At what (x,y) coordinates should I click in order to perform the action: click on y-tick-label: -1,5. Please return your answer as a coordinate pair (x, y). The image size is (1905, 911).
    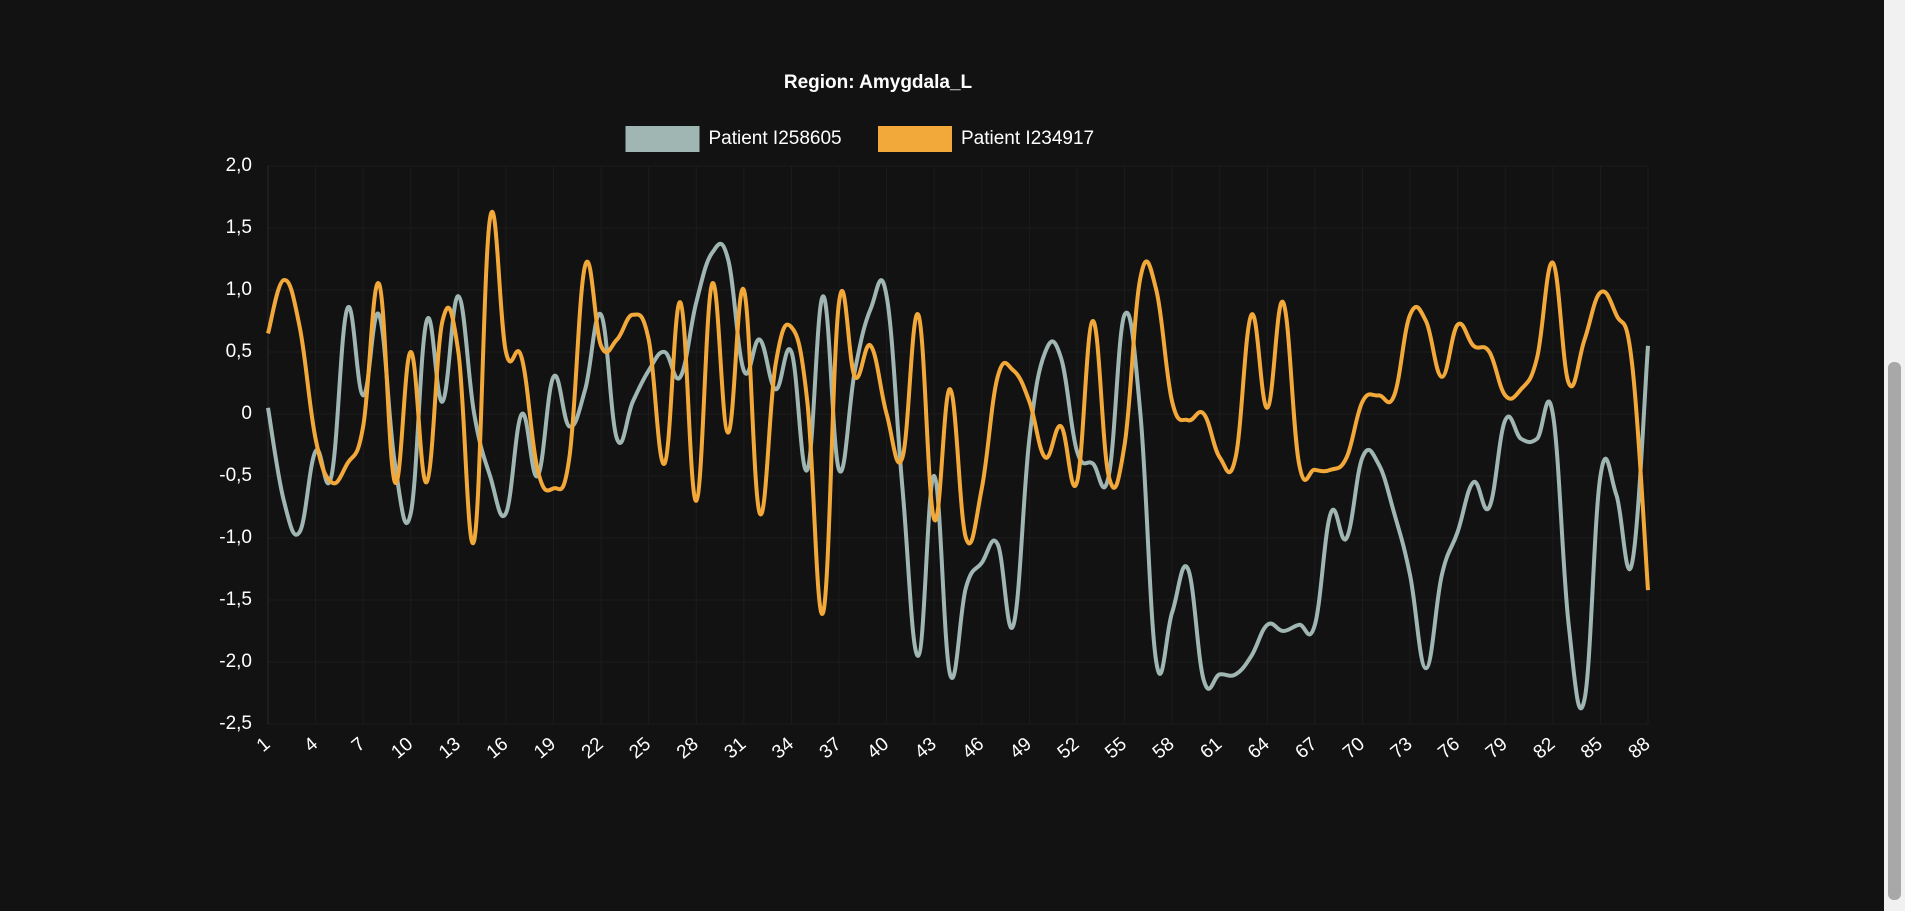
    Looking at the image, I should click on (235, 599).